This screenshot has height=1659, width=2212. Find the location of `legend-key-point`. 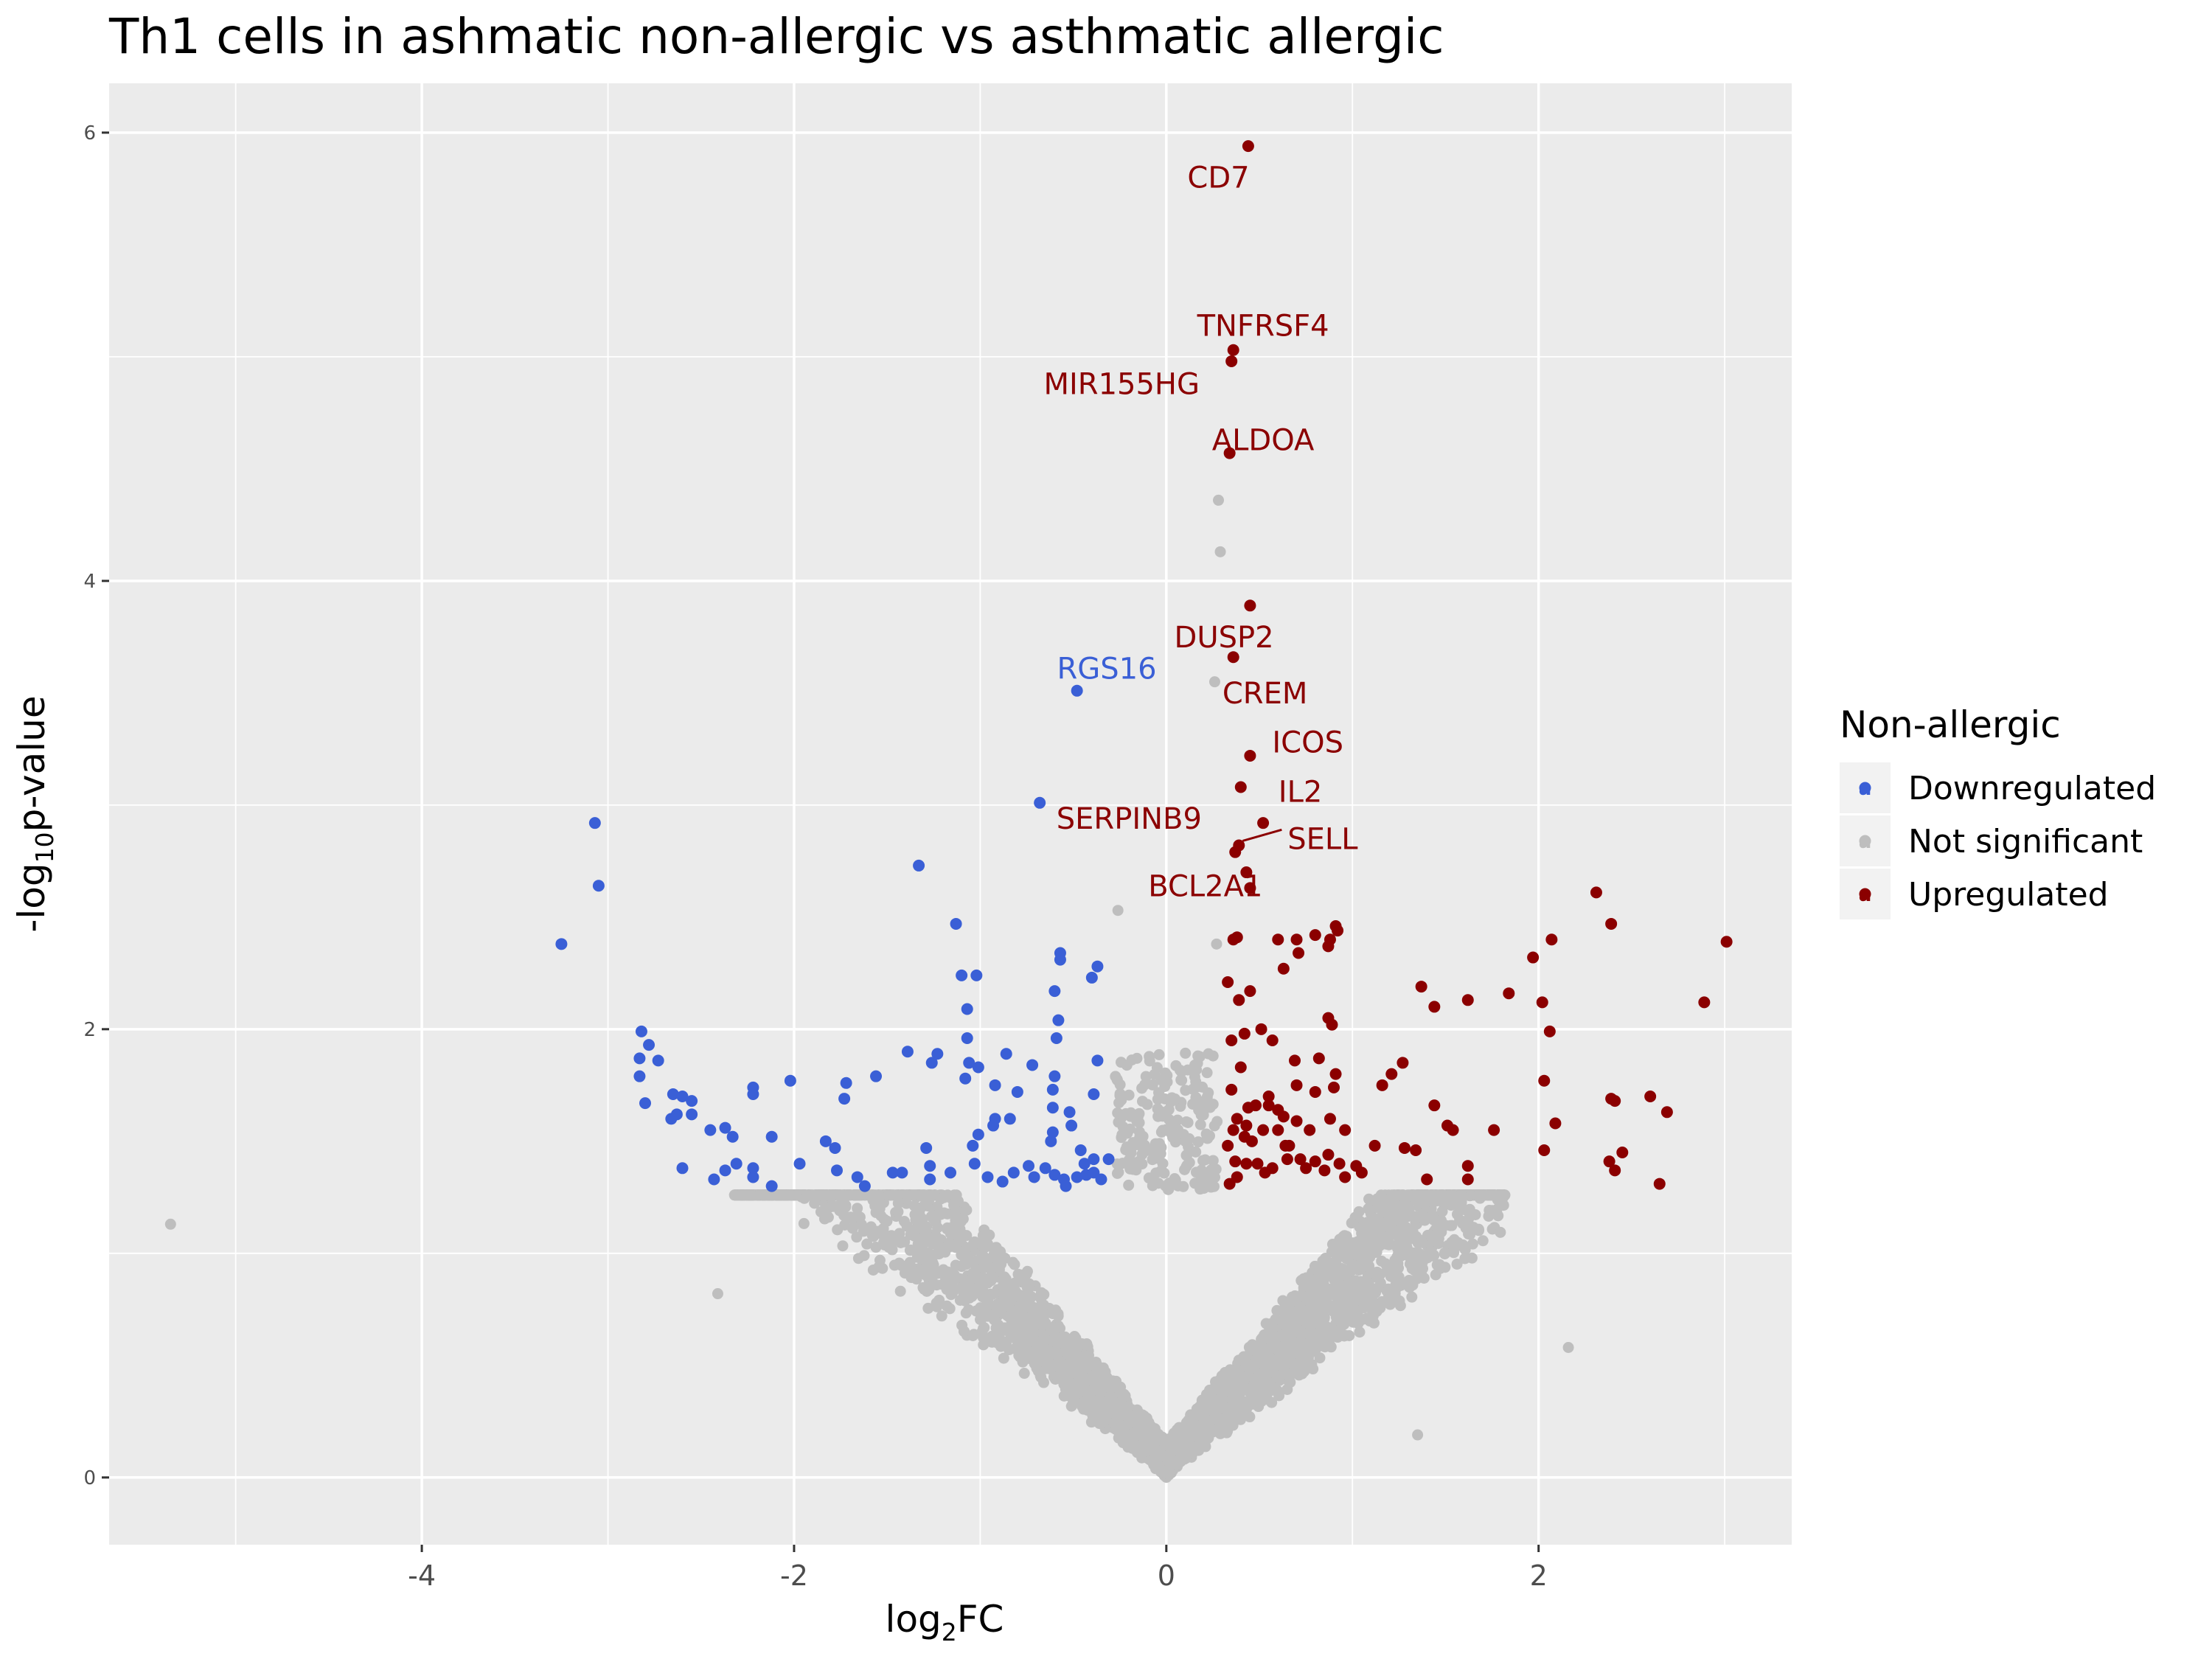

legend-key-point is located at coordinates (1865, 841).